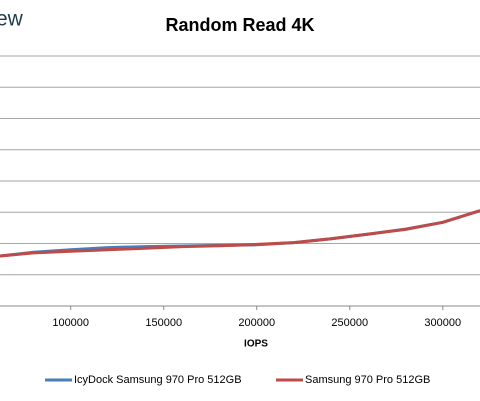 The width and height of the screenshot is (480, 401). What do you see at coordinates (239, 25) in the screenshot?
I see `chart-title: Random Read 4K` at bounding box center [239, 25].